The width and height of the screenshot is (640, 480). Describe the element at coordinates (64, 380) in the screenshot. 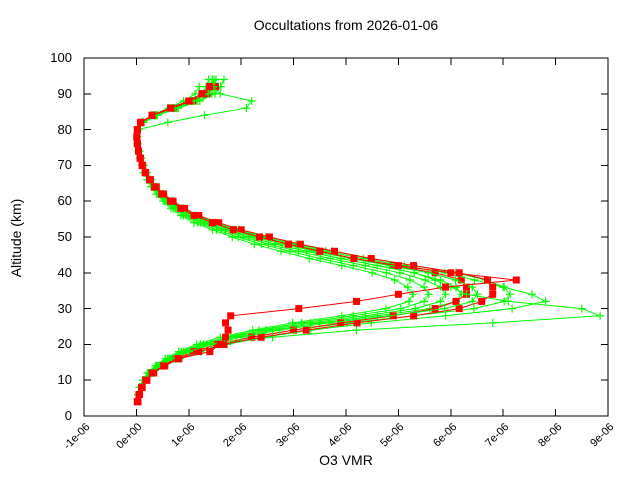

I see `y-tick-label: 10` at that location.